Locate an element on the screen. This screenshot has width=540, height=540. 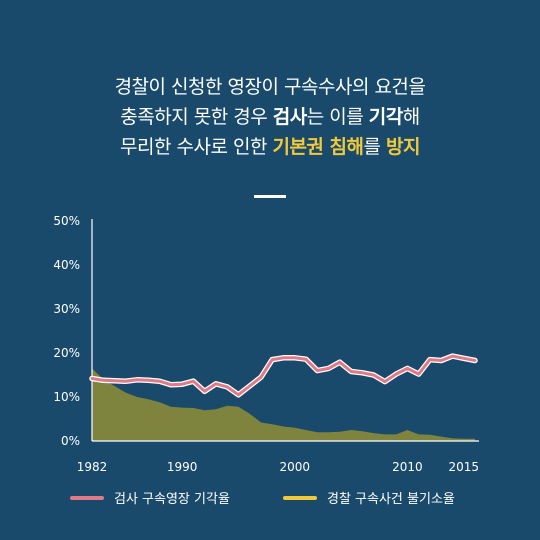
series-line-dismissal-rate is located at coordinates (283, 375).